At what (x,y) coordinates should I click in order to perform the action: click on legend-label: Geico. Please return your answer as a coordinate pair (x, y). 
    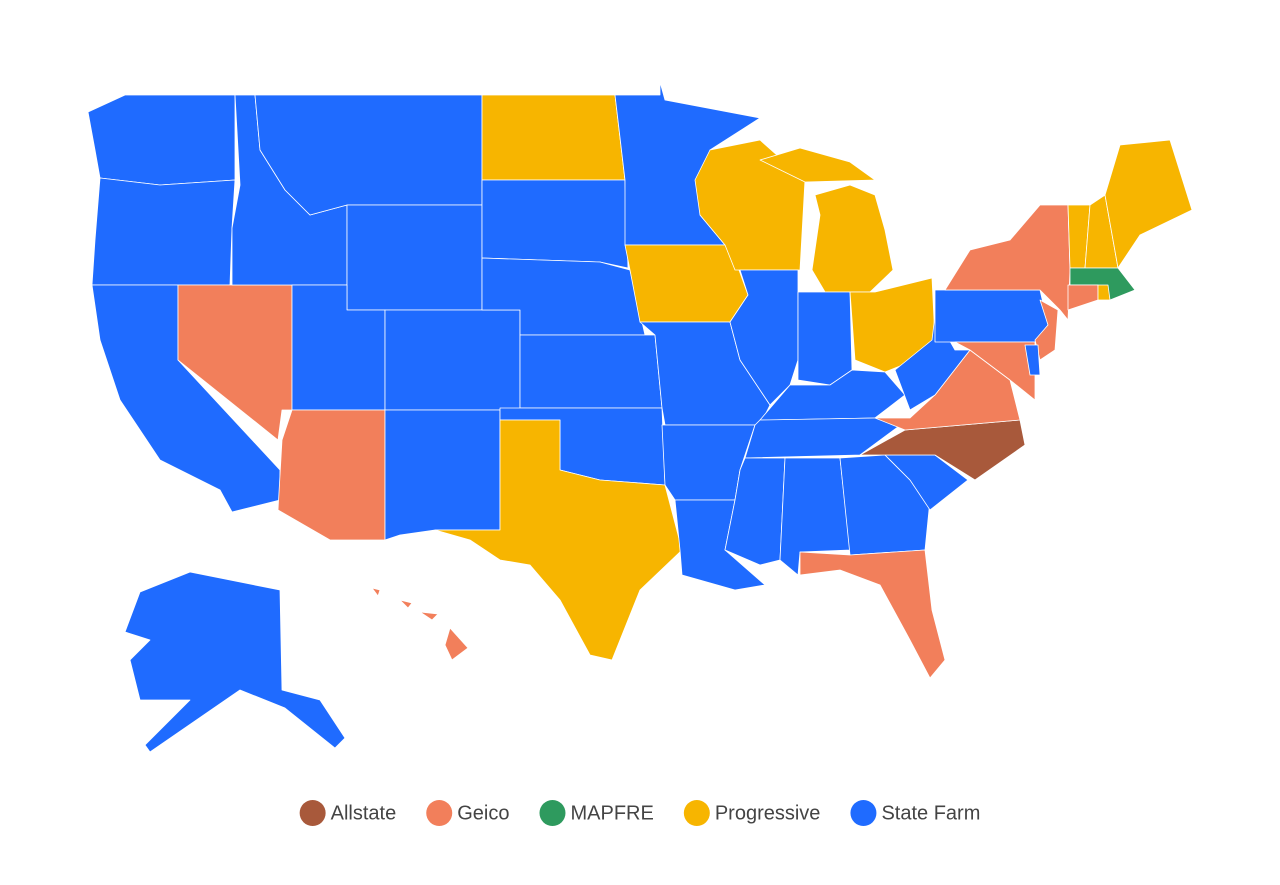
    Looking at the image, I should click on (483, 813).